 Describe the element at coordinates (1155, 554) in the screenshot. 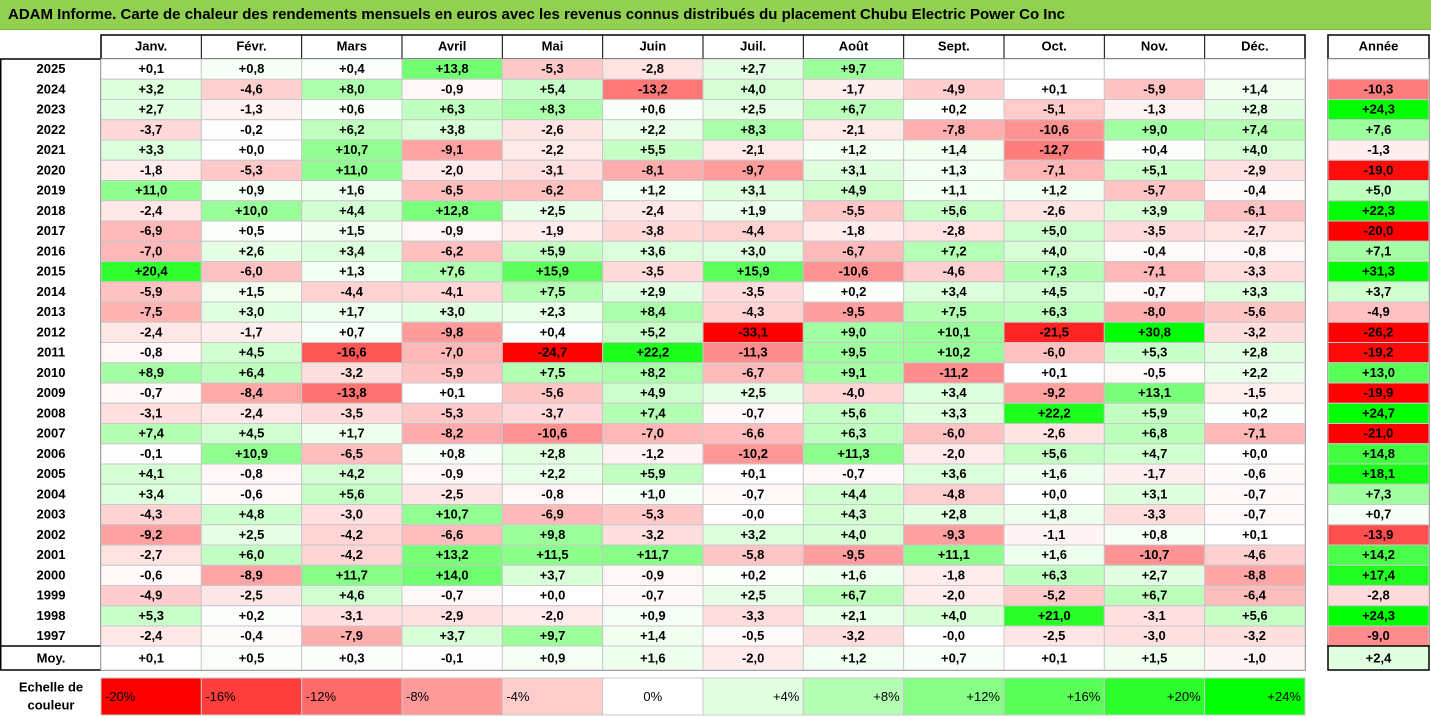

I see `cell-value: -10,7` at that location.